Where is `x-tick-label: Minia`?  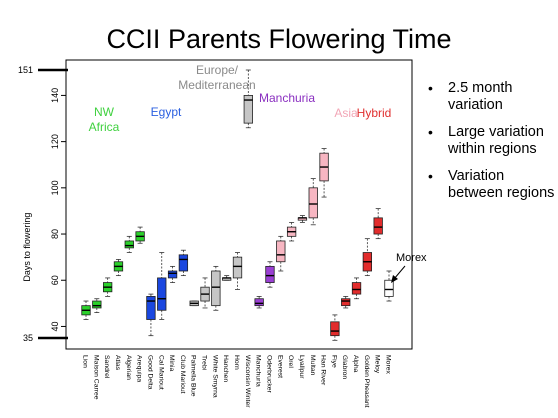 x-tick-label: Minia is located at coordinates (171, 363).